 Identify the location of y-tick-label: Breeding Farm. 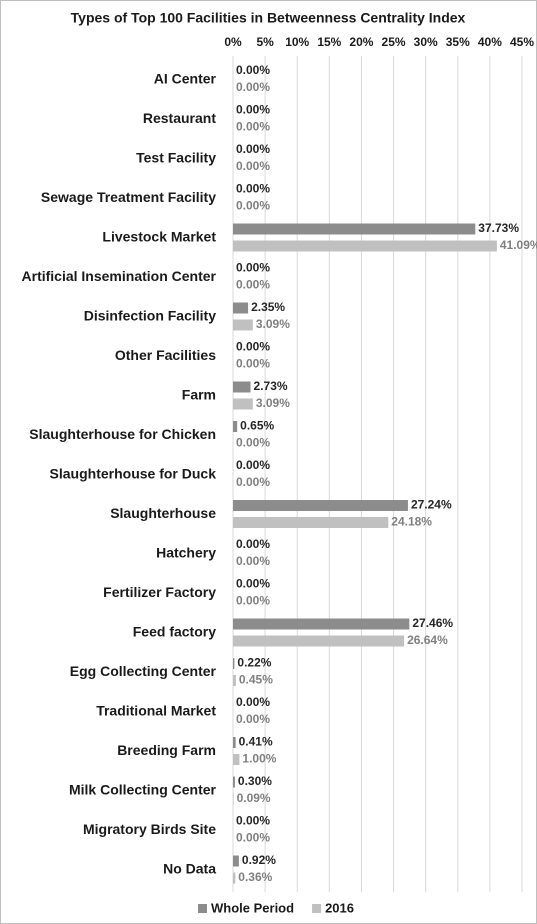
(166, 750).